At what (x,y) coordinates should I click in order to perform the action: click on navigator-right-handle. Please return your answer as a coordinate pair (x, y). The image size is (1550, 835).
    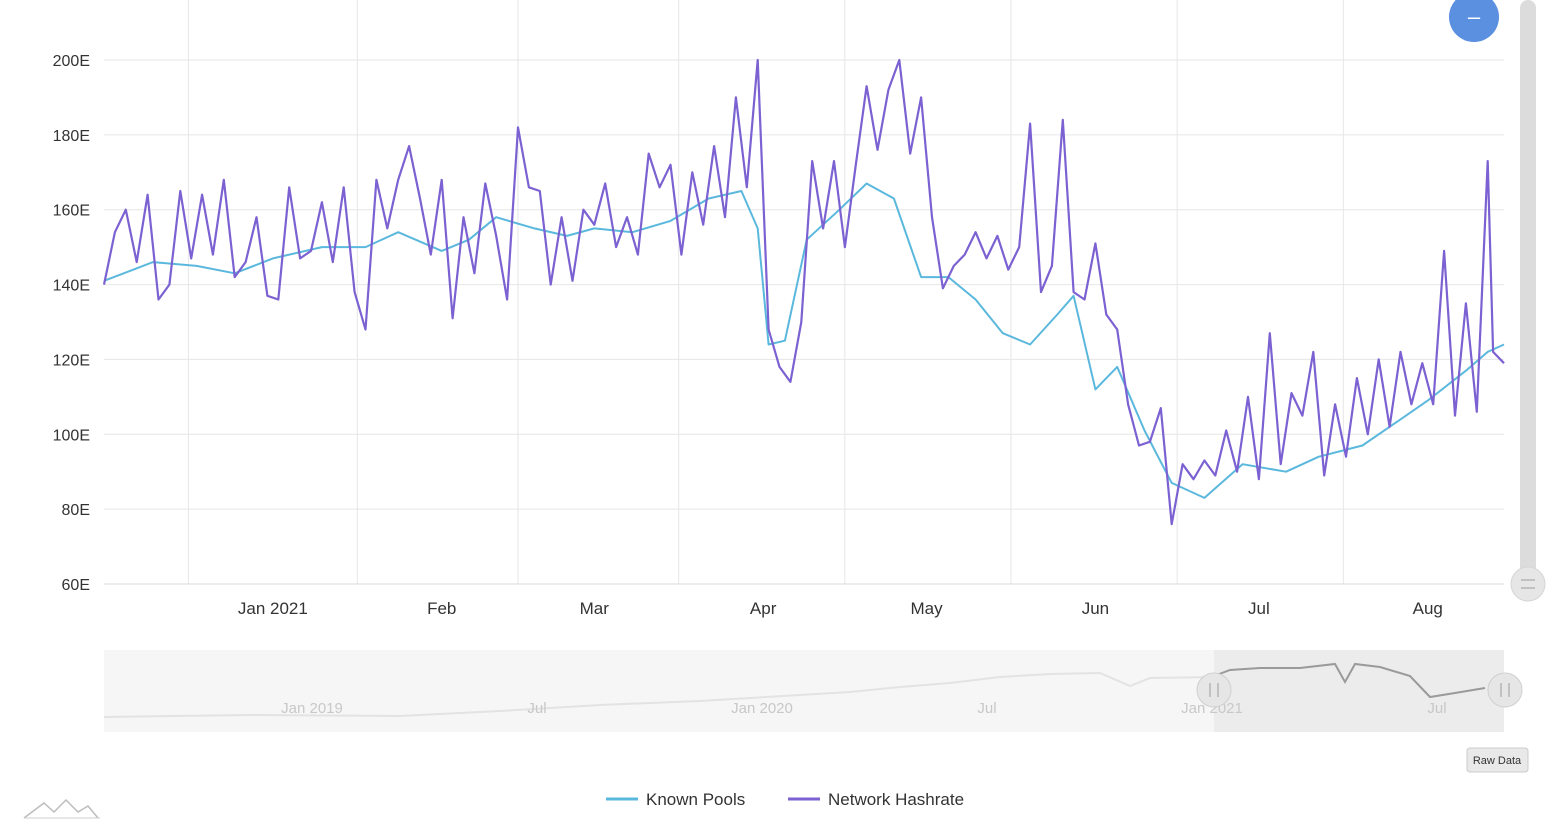
    Looking at the image, I should click on (1505, 690).